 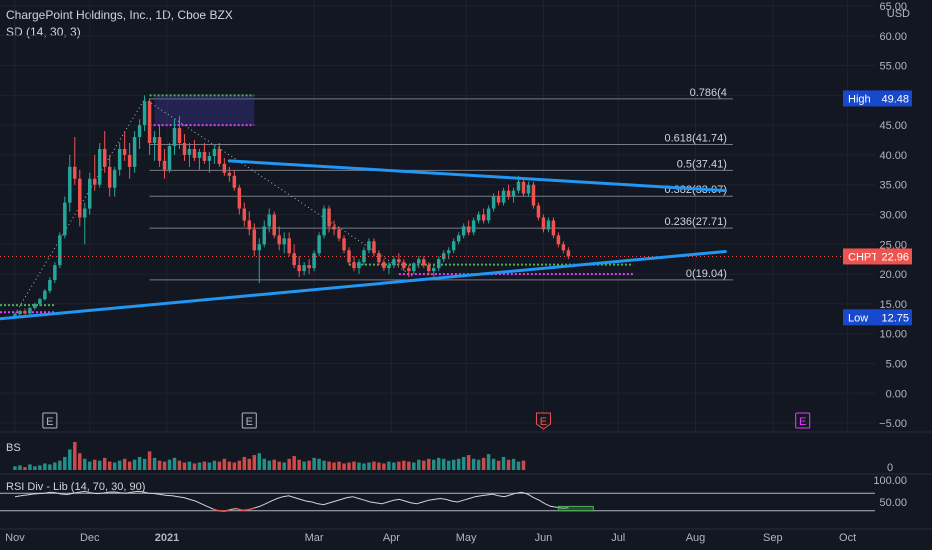 What do you see at coordinates (896, 364) in the screenshot?
I see `price-tick-label: 5.00` at bounding box center [896, 364].